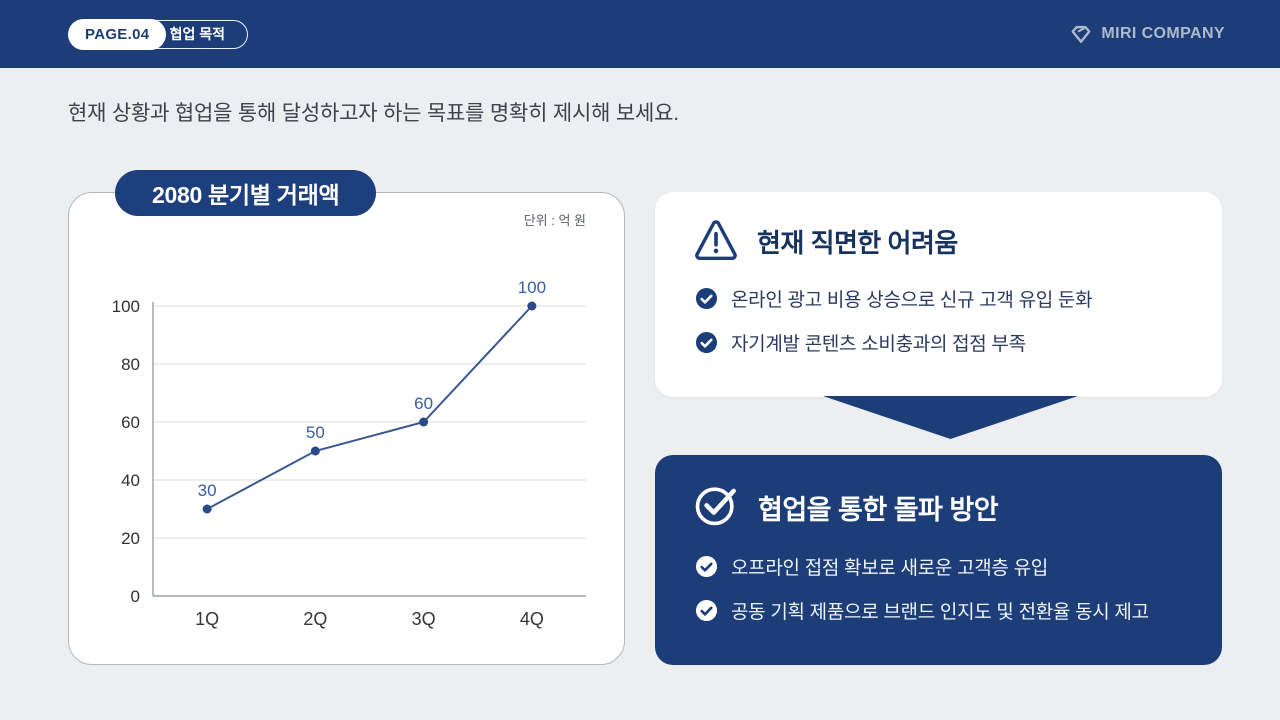 Image resolution: width=1280 pixels, height=720 pixels. I want to click on slide-subtitle: 현재 상황과 협업을 통해 달성하고자 하는 목표를 명확히 제시해 보세요., so click(373, 113).